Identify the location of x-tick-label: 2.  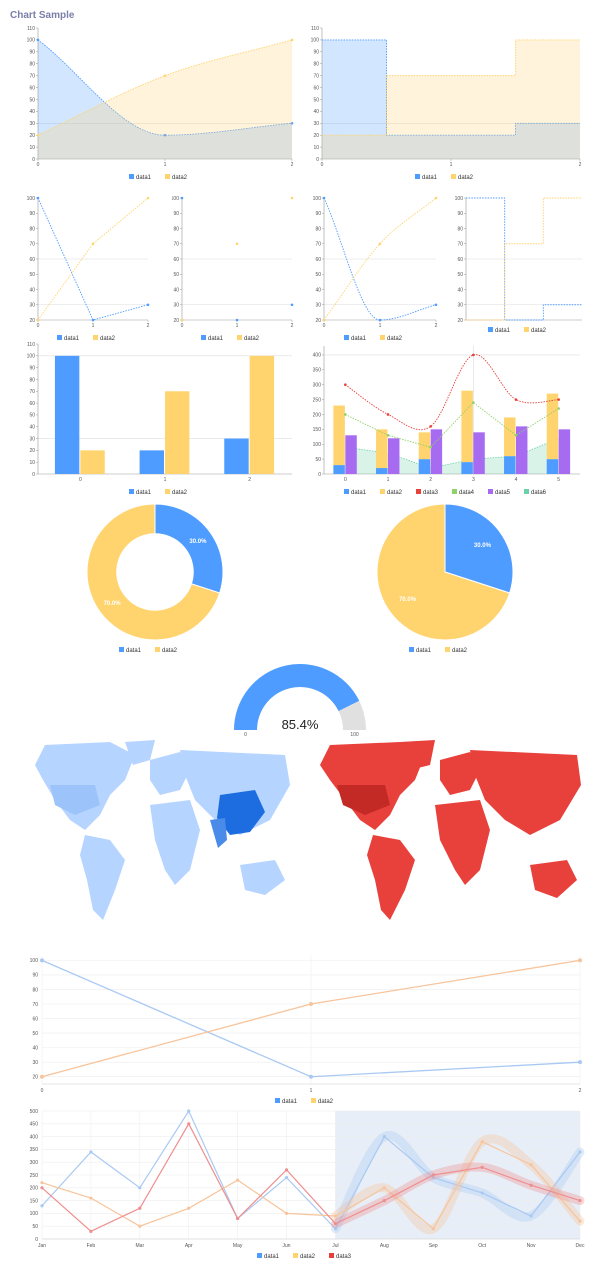
(249, 480).